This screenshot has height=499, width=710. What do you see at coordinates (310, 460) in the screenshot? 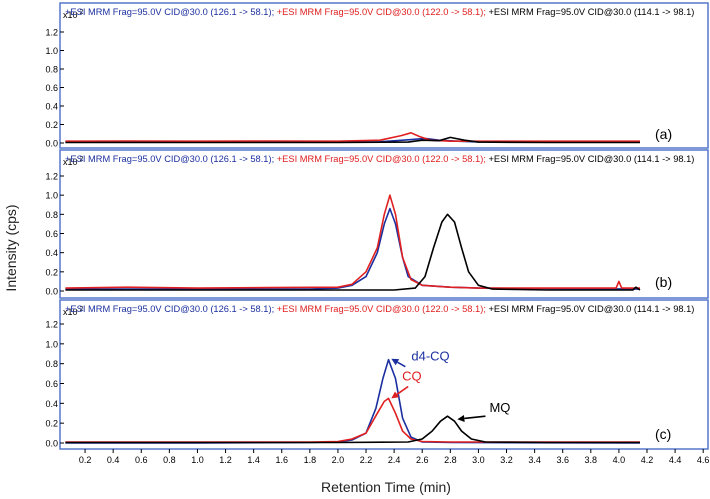
I see `x-tick-label: 1.8` at bounding box center [310, 460].